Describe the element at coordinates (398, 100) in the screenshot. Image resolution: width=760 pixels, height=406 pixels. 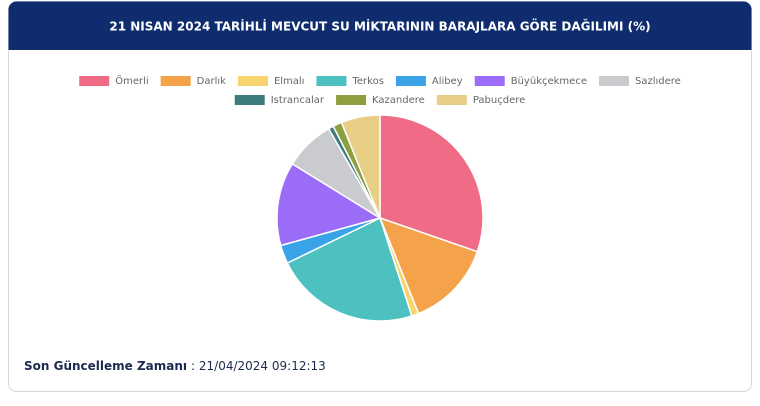
I see `legend-label: Kazandere` at that location.